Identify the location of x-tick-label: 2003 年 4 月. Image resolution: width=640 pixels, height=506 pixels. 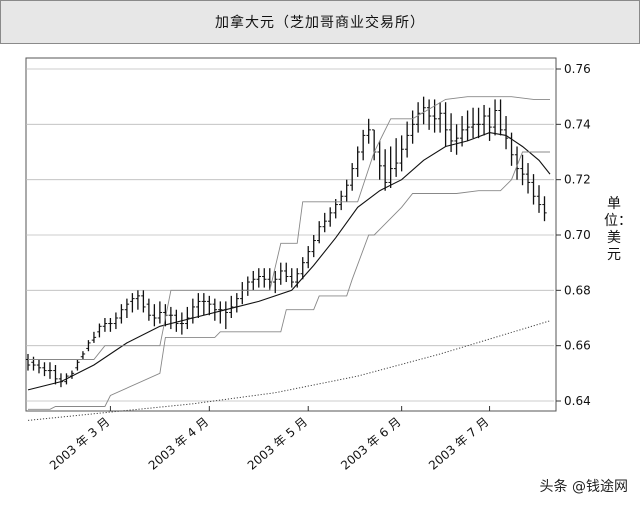
(178, 444).